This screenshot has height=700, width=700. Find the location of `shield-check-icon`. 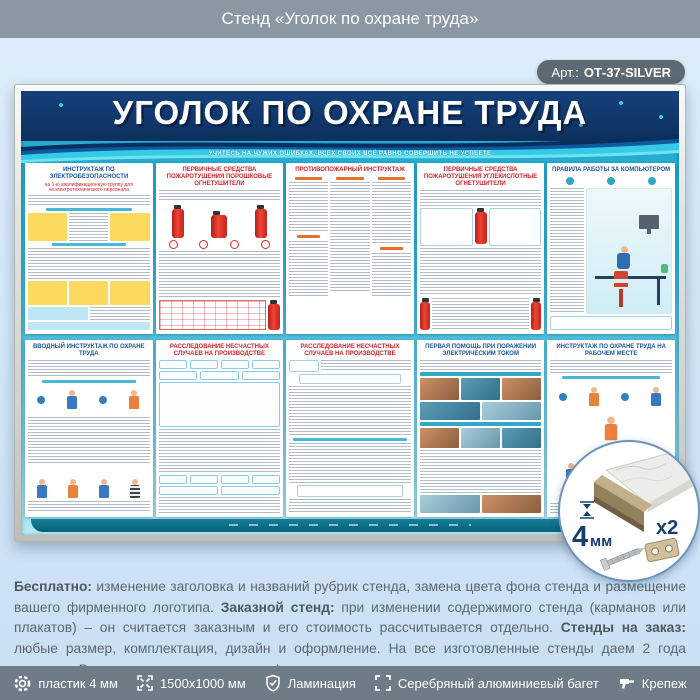

shield-check-icon is located at coordinates (273, 683).